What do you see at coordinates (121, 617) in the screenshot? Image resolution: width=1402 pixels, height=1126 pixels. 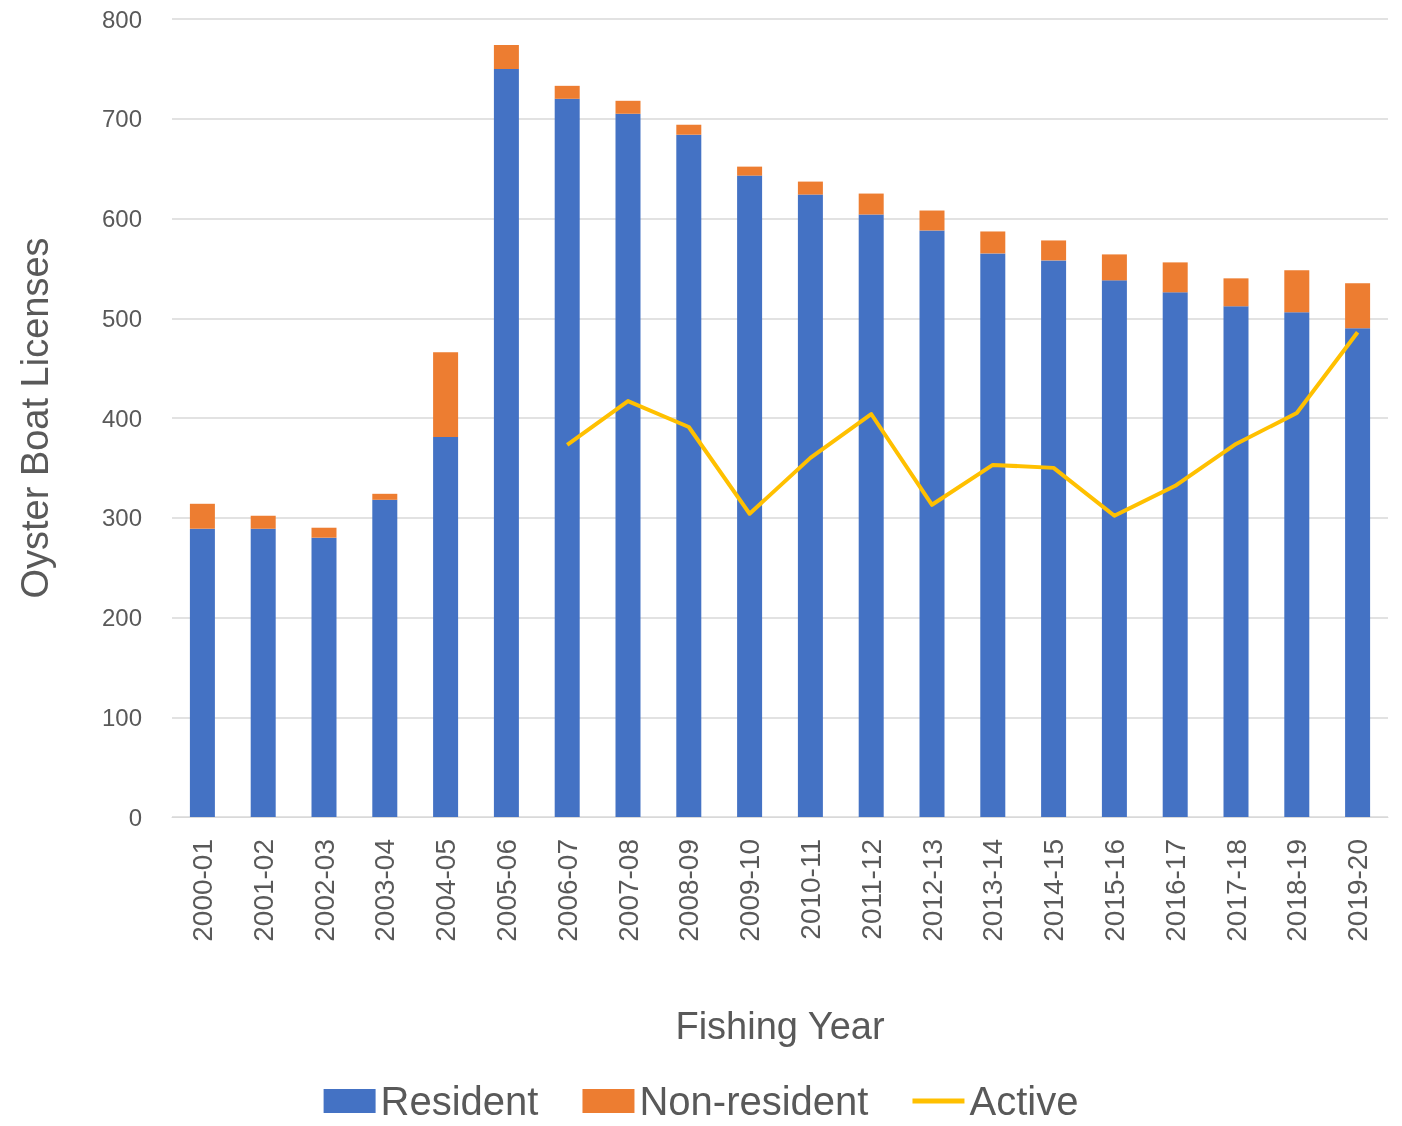 I see `y-tick-label: 200` at bounding box center [121, 617].